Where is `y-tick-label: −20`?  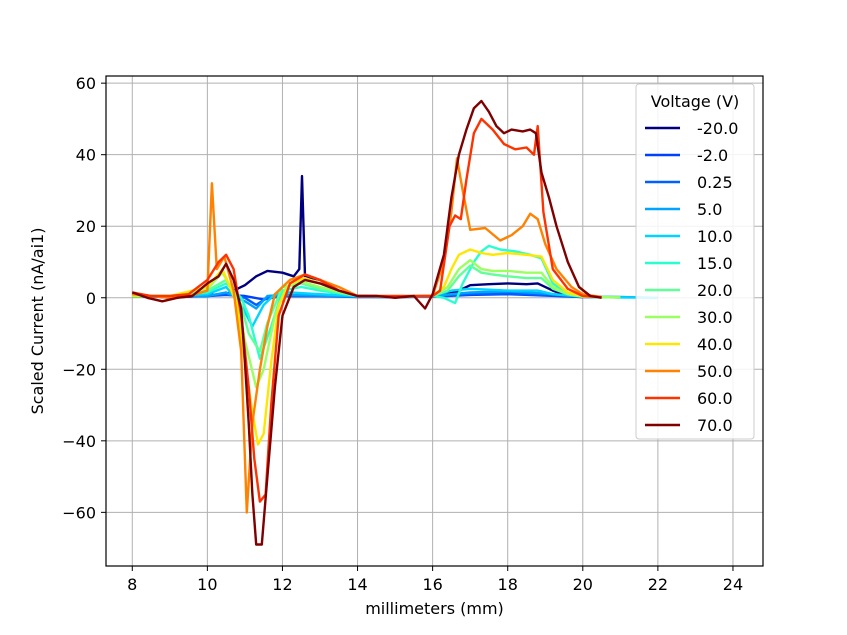 y-tick-label: −20 is located at coordinates (79, 369).